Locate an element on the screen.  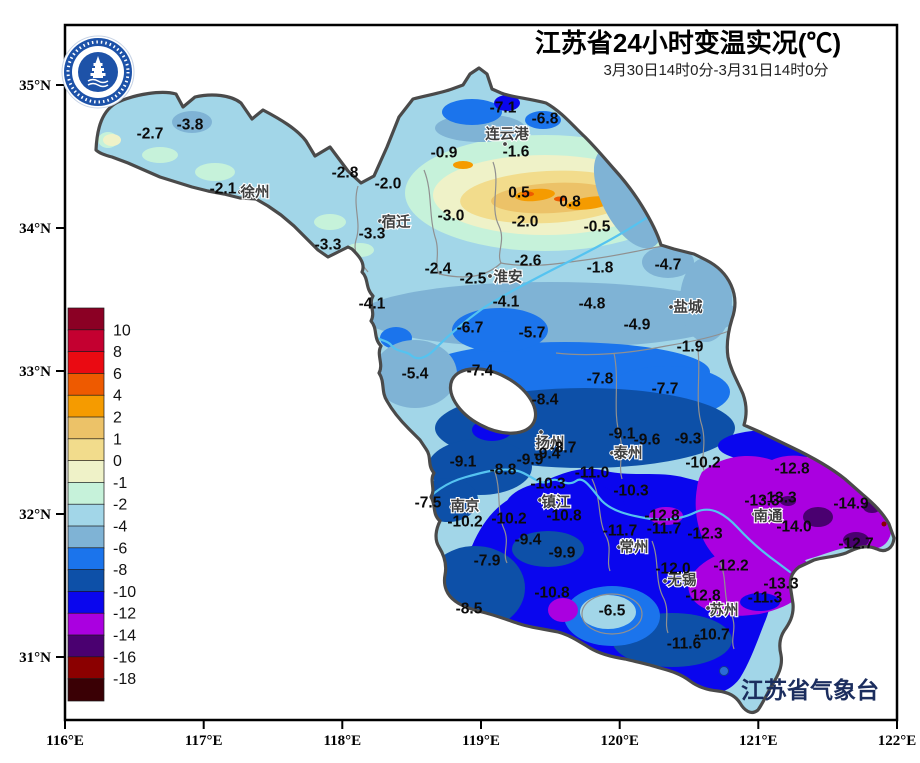
legend-label: -14 is located at coordinates (124, 636).